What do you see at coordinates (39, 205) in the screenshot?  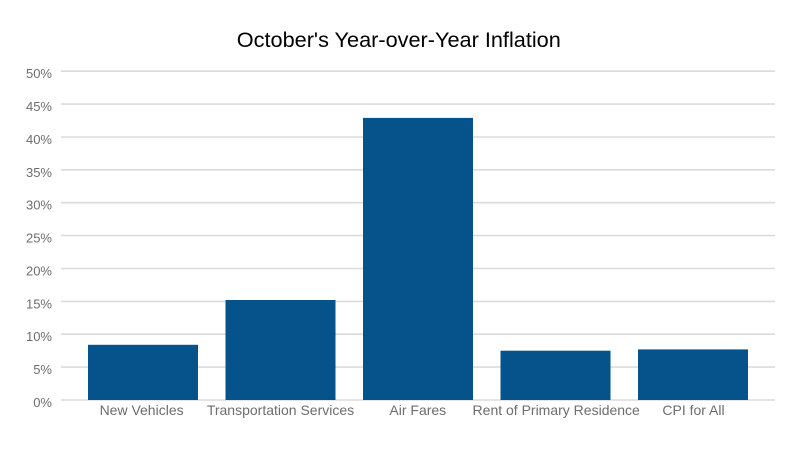 I see `svg-text: 30%` at bounding box center [39, 205].